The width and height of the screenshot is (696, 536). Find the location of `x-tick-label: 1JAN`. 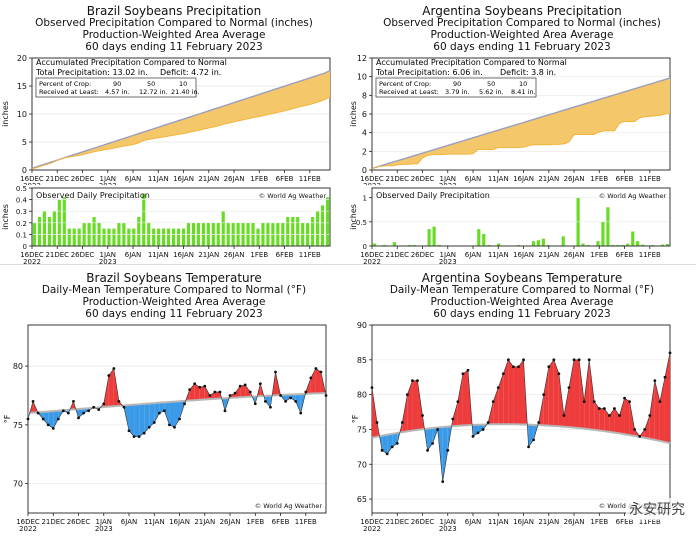

x-tick-label: 1JAN is located at coordinates (448, 255).